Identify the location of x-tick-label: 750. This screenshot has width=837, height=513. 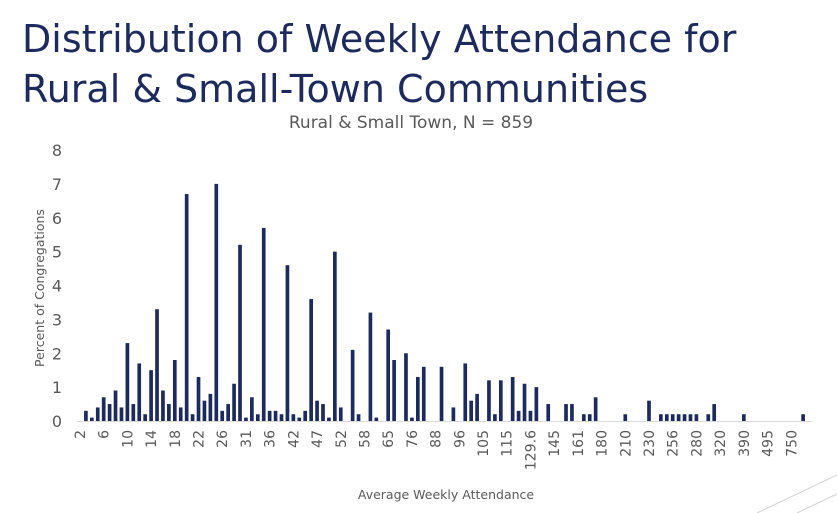
(792, 443).